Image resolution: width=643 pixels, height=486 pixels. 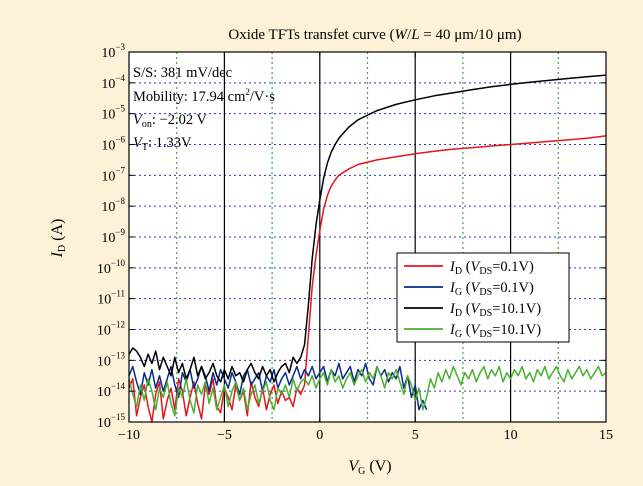 I want to click on y-axis-title: ID (A), so click(x=58, y=239).